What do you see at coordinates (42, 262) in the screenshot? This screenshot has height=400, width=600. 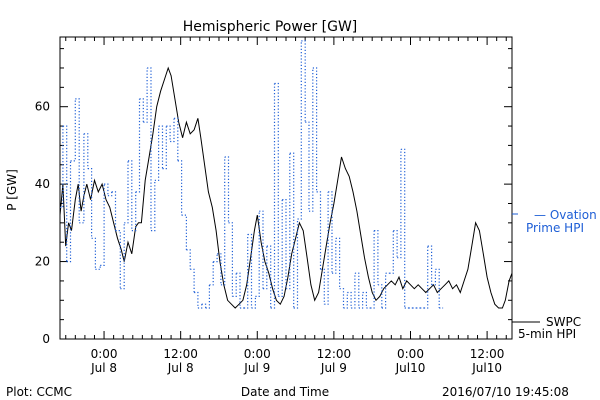 I see `y-tick-label: 20` at bounding box center [42, 262].